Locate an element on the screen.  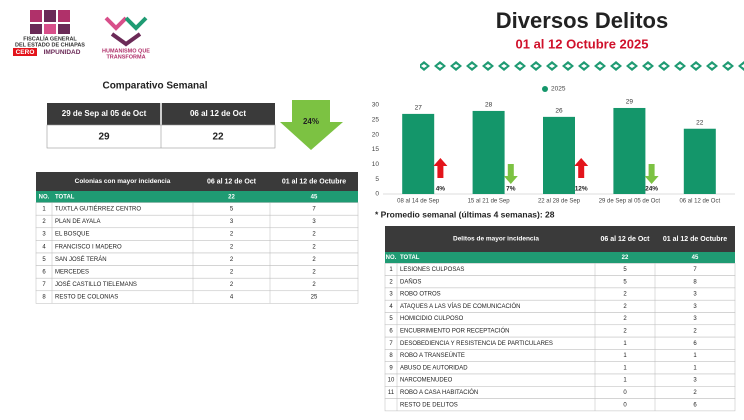
table-cell: LESIONES CULPOSAS is located at coordinates (432, 270).